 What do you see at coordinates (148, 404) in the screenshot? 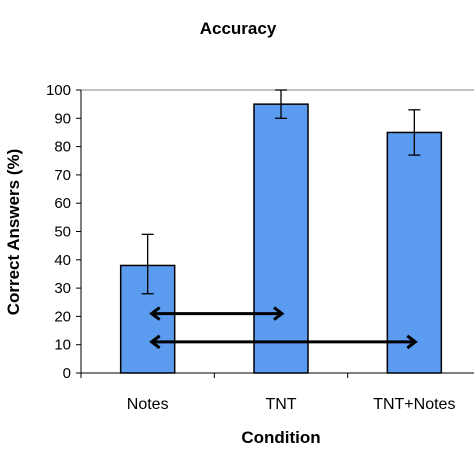
I see `x-category-label: Notes` at bounding box center [148, 404].